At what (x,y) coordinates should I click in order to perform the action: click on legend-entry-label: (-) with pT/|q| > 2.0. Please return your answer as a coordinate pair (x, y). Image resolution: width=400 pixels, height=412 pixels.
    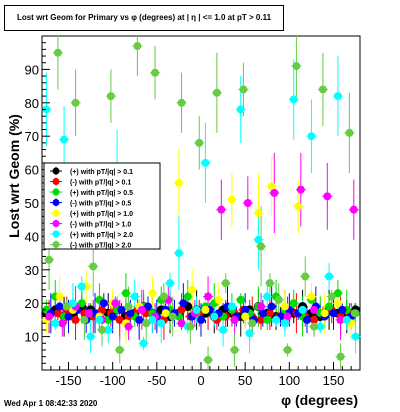
    Looking at the image, I should click on (100, 246).